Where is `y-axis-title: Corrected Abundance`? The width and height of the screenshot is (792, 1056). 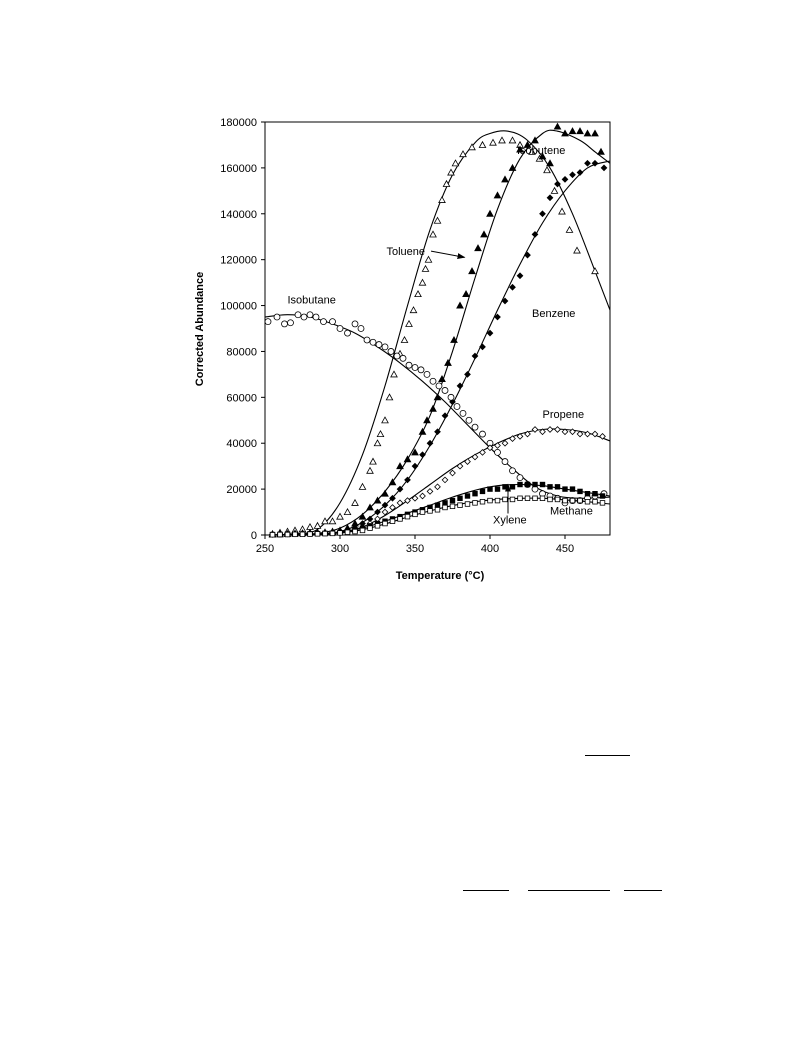
y-axis-title: Corrected Abundance is located at coordinates (200, 329).